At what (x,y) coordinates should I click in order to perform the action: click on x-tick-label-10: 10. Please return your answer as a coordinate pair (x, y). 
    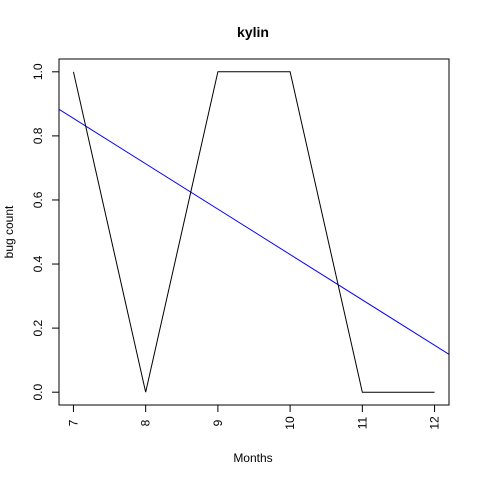
    Looking at the image, I should click on (290, 423).